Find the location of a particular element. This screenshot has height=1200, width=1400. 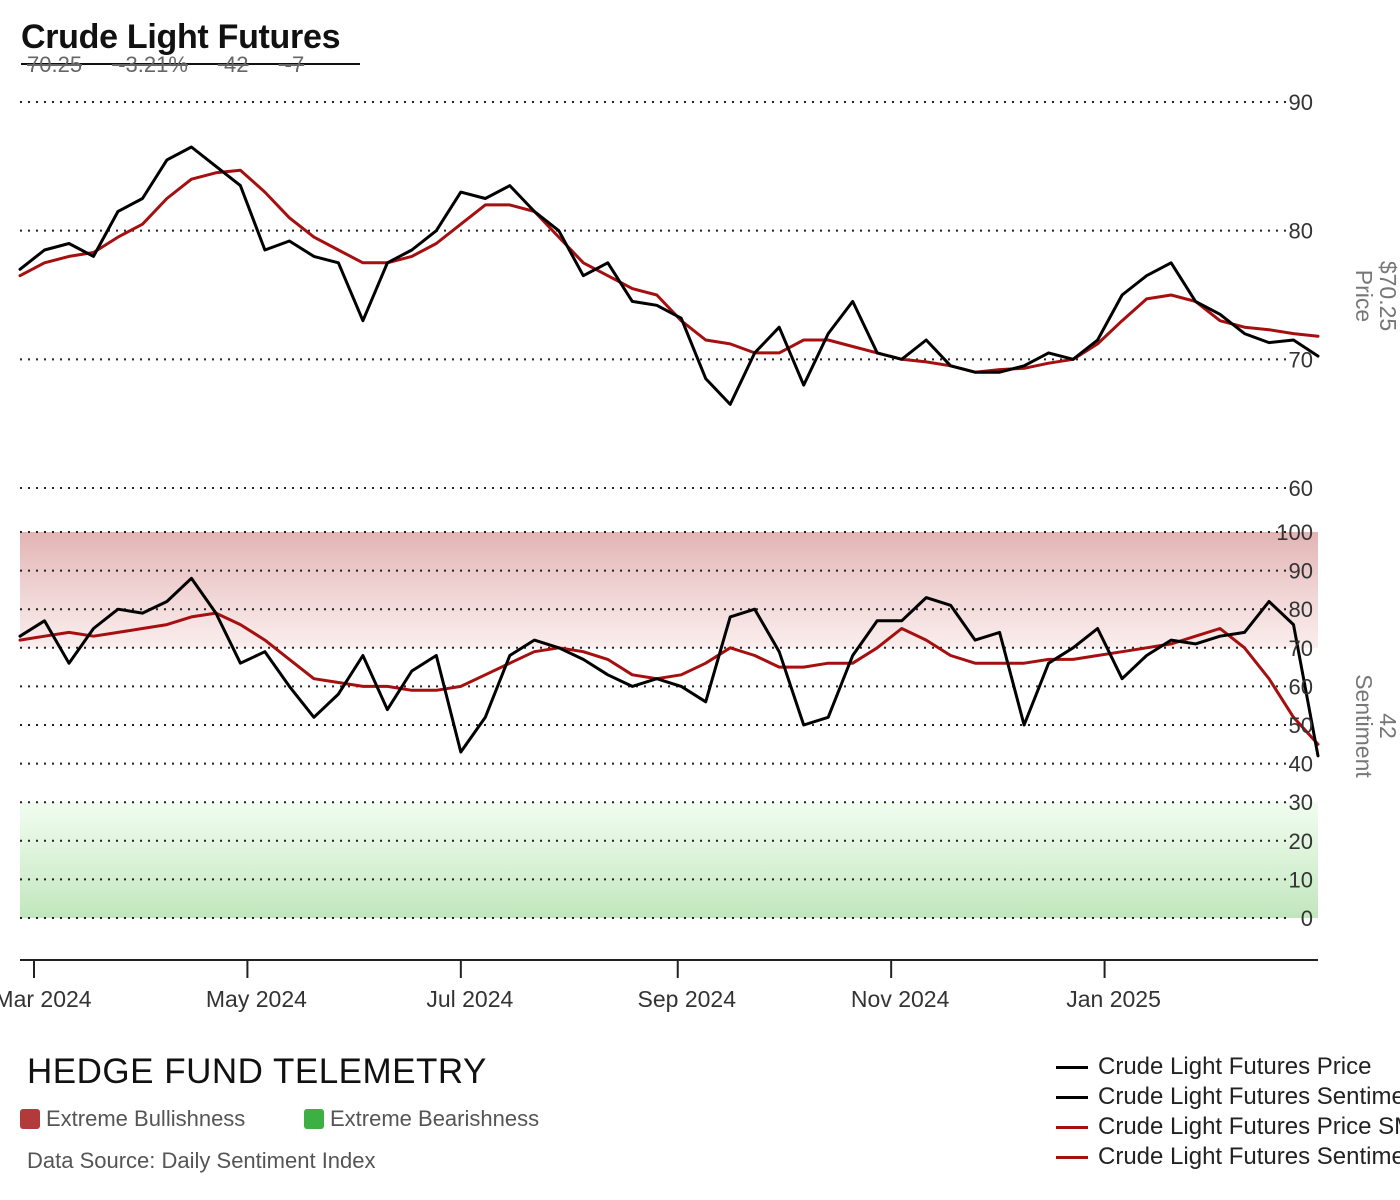

x-tick-label: May 2024 is located at coordinates (256, 999).